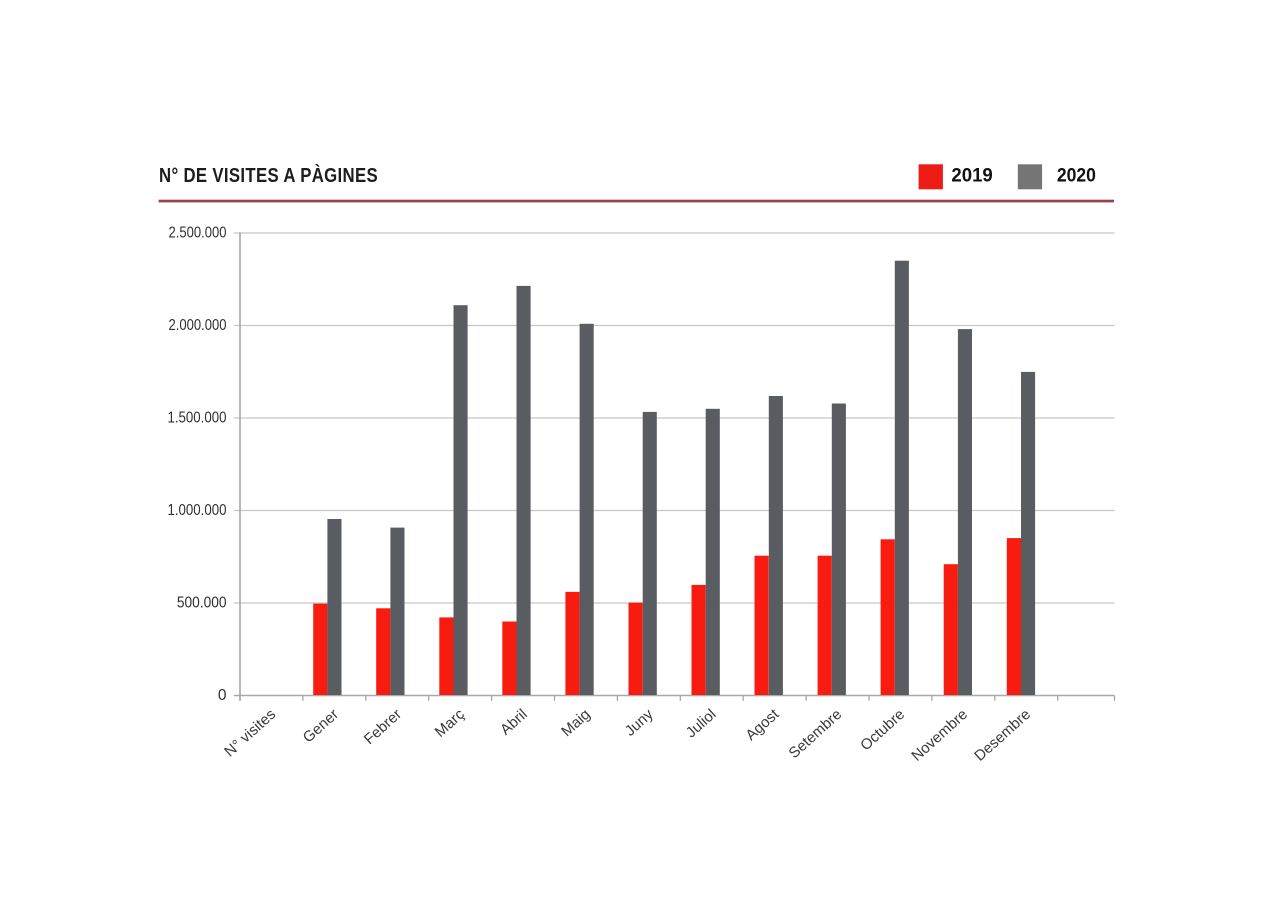  Describe the element at coordinates (197, 510) in the screenshot. I see `svg-text: 1.000.000` at that location.